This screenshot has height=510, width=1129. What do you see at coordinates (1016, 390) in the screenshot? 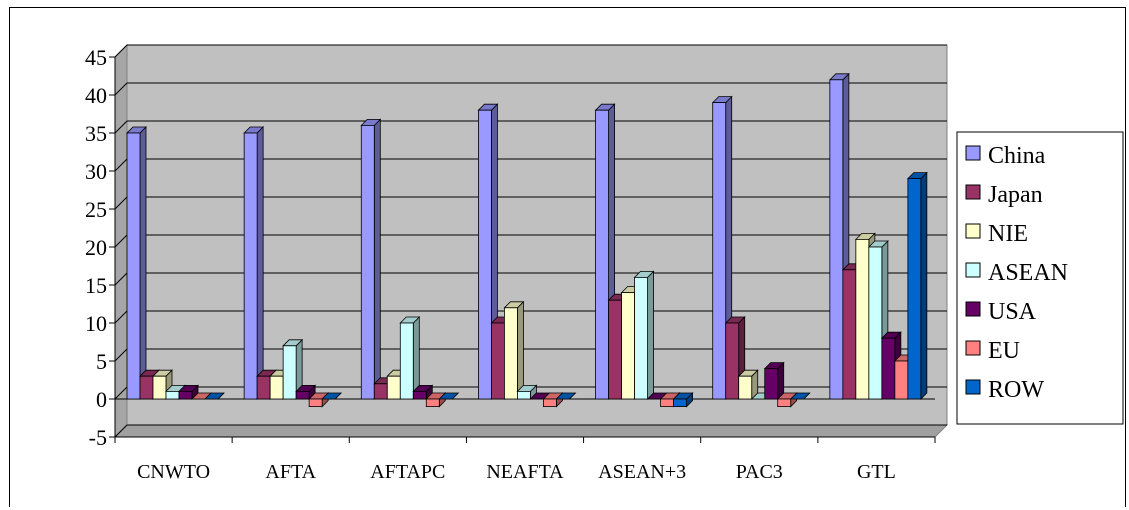
I see `legend-label: ROW` at bounding box center [1016, 390].